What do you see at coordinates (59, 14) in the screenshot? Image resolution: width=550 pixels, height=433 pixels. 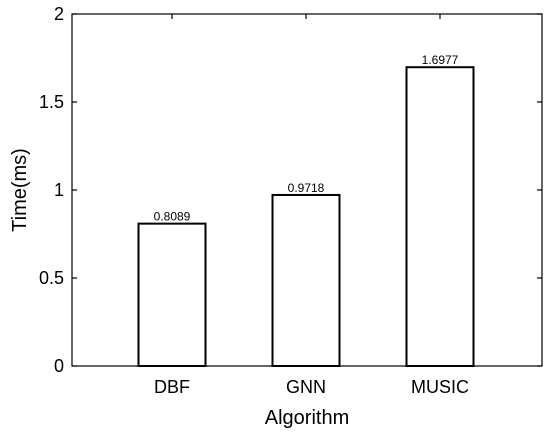 I see `y-tick-label: 2` at bounding box center [59, 14].